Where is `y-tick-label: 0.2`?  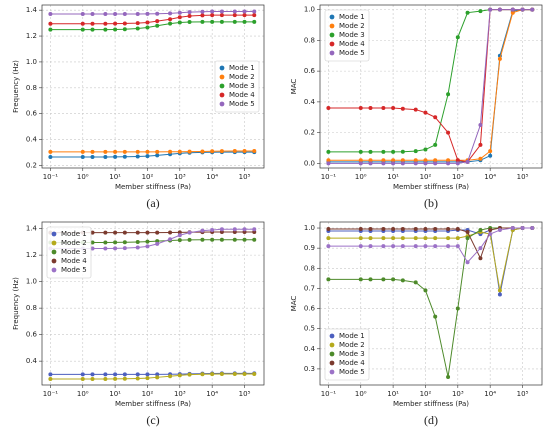 y-tick-label: 0.2 is located at coordinates (309, 133).